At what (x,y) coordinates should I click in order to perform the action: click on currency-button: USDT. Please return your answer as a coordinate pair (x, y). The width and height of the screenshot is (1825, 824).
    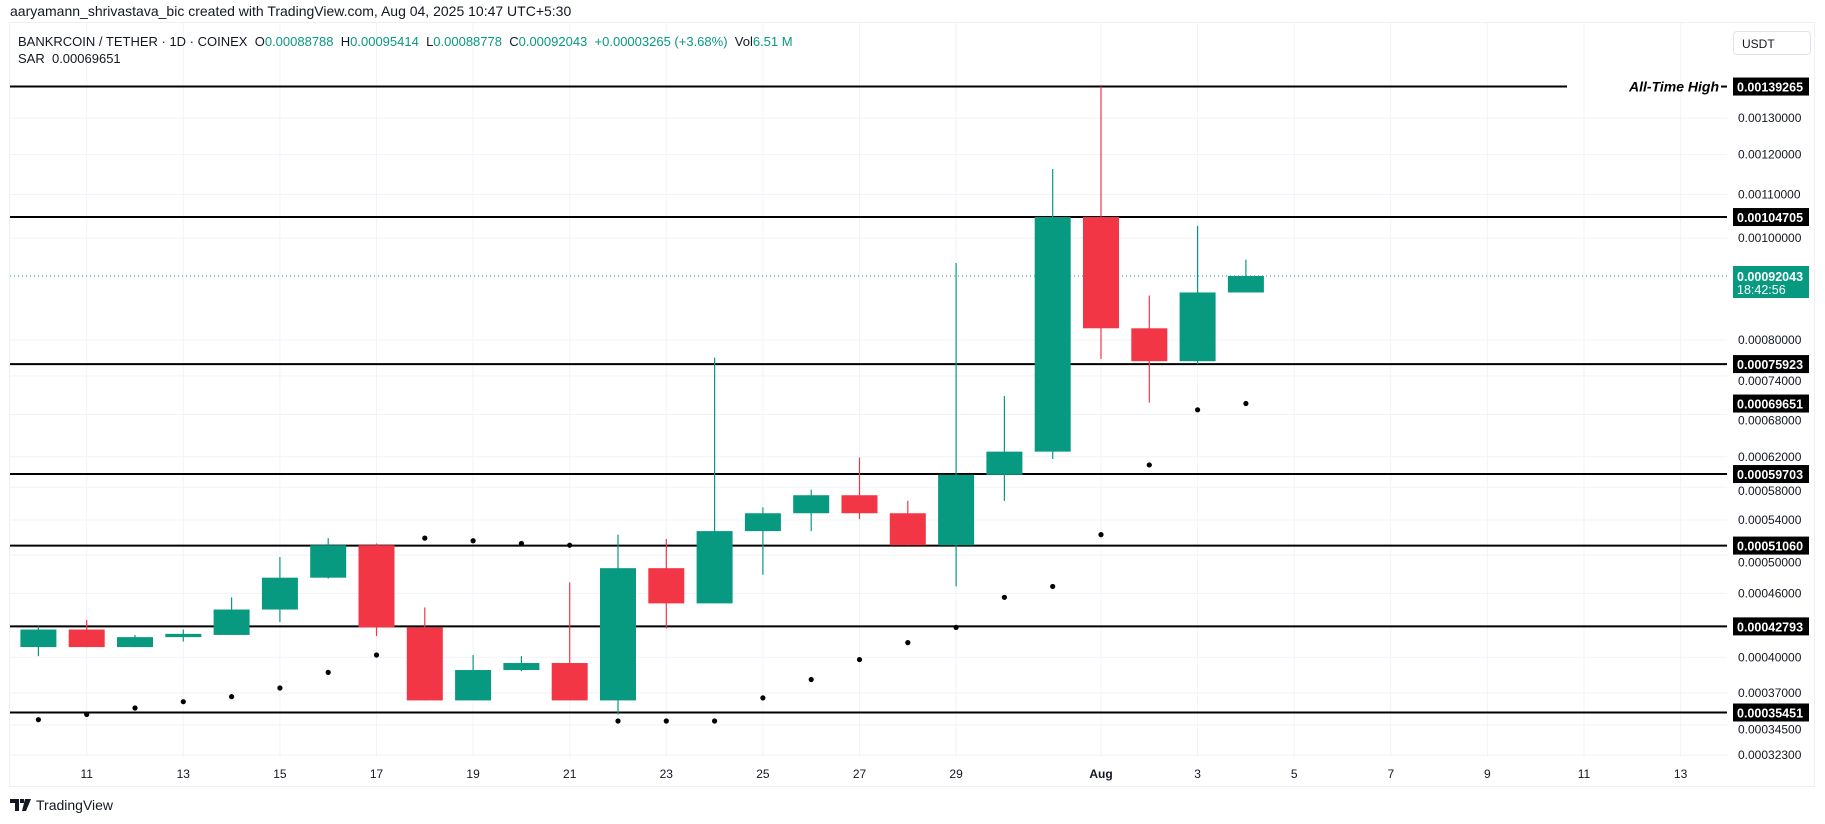
    Looking at the image, I should click on (1772, 43).